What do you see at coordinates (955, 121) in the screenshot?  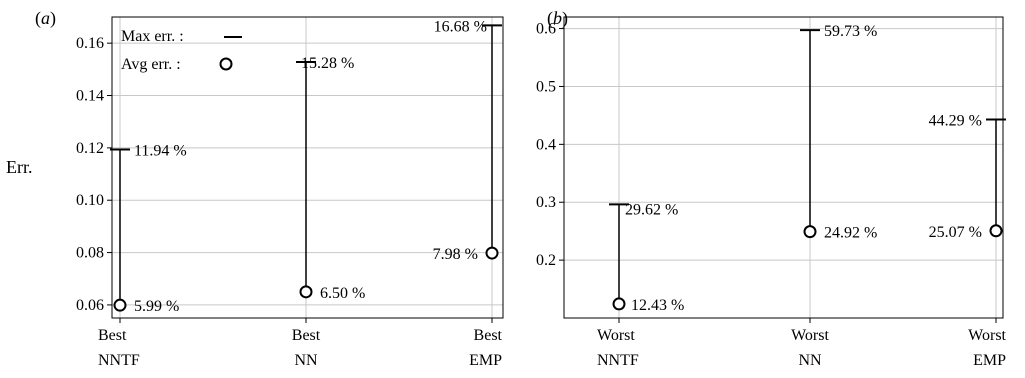 I see `panel-b-max-err-label-2: 44.29 %` at bounding box center [955, 121].